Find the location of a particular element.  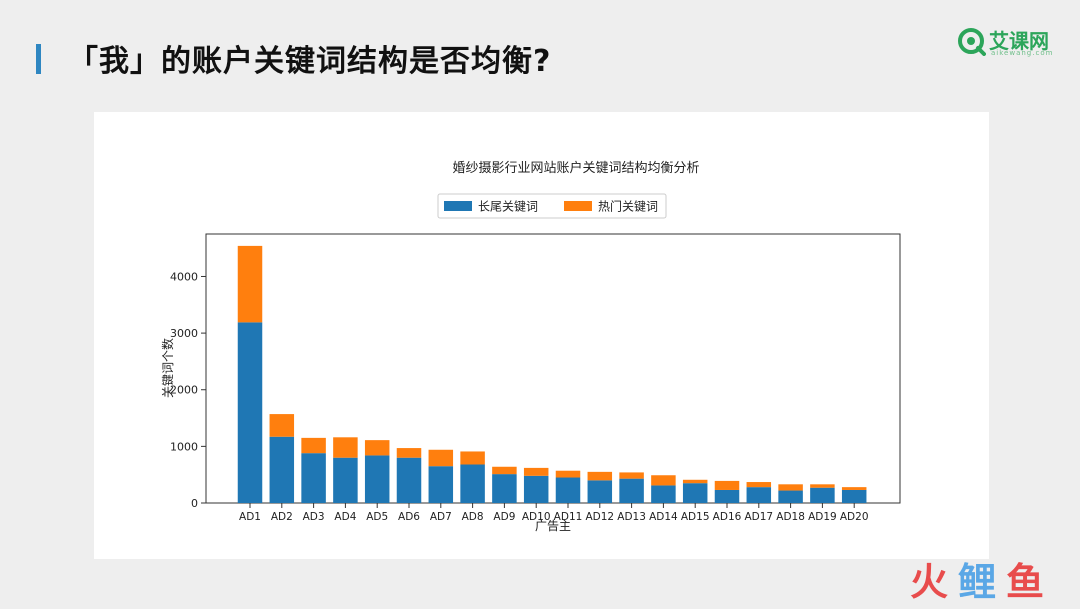

x-tick-label: AD6 is located at coordinates (409, 517).